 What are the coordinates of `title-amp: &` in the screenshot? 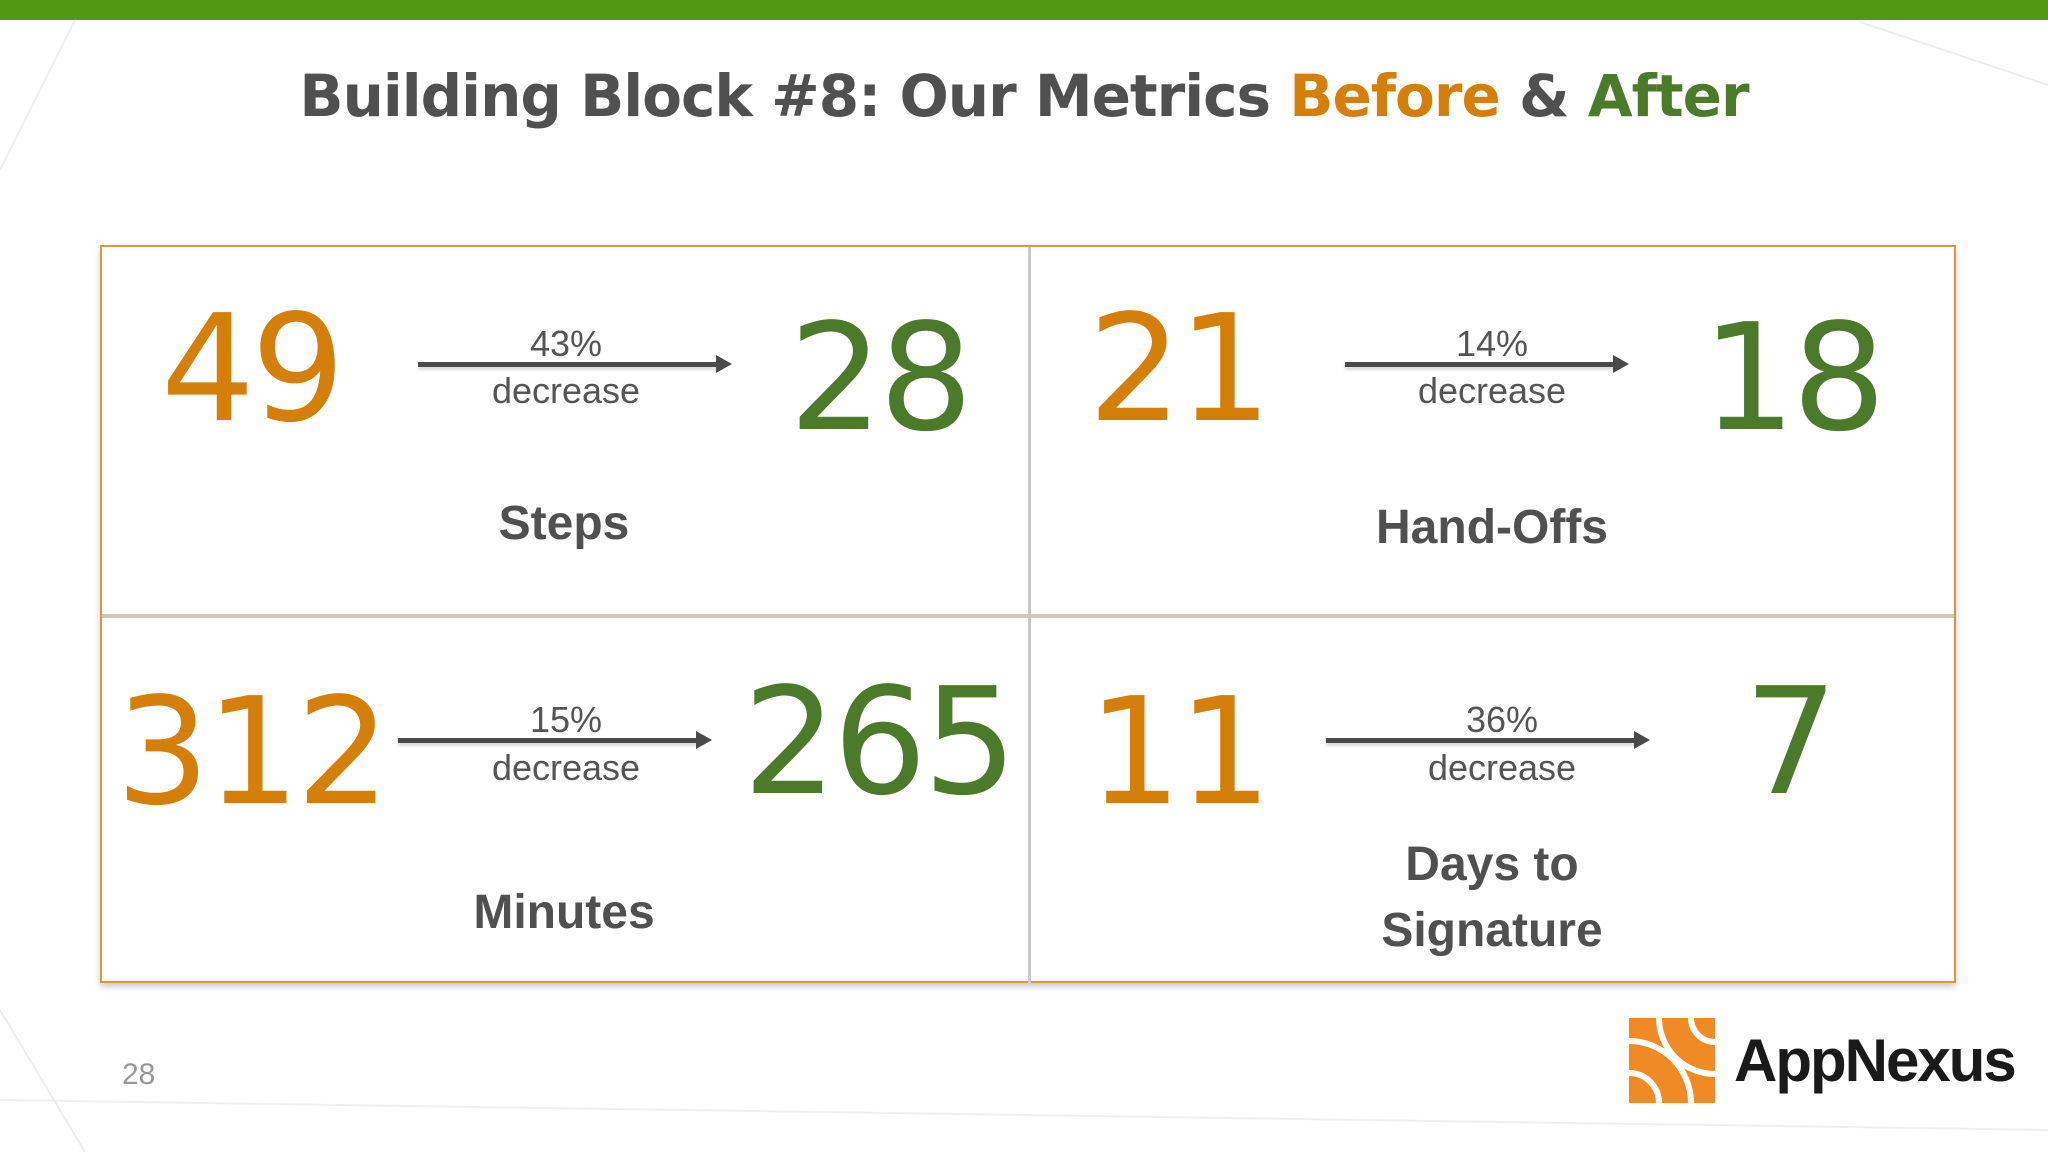 It's located at (1543, 96).